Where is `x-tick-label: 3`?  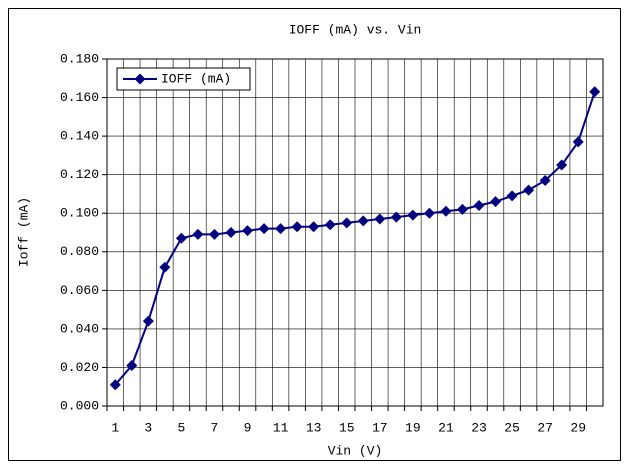 x-tick-label: 3 is located at coordinates (148, 427).